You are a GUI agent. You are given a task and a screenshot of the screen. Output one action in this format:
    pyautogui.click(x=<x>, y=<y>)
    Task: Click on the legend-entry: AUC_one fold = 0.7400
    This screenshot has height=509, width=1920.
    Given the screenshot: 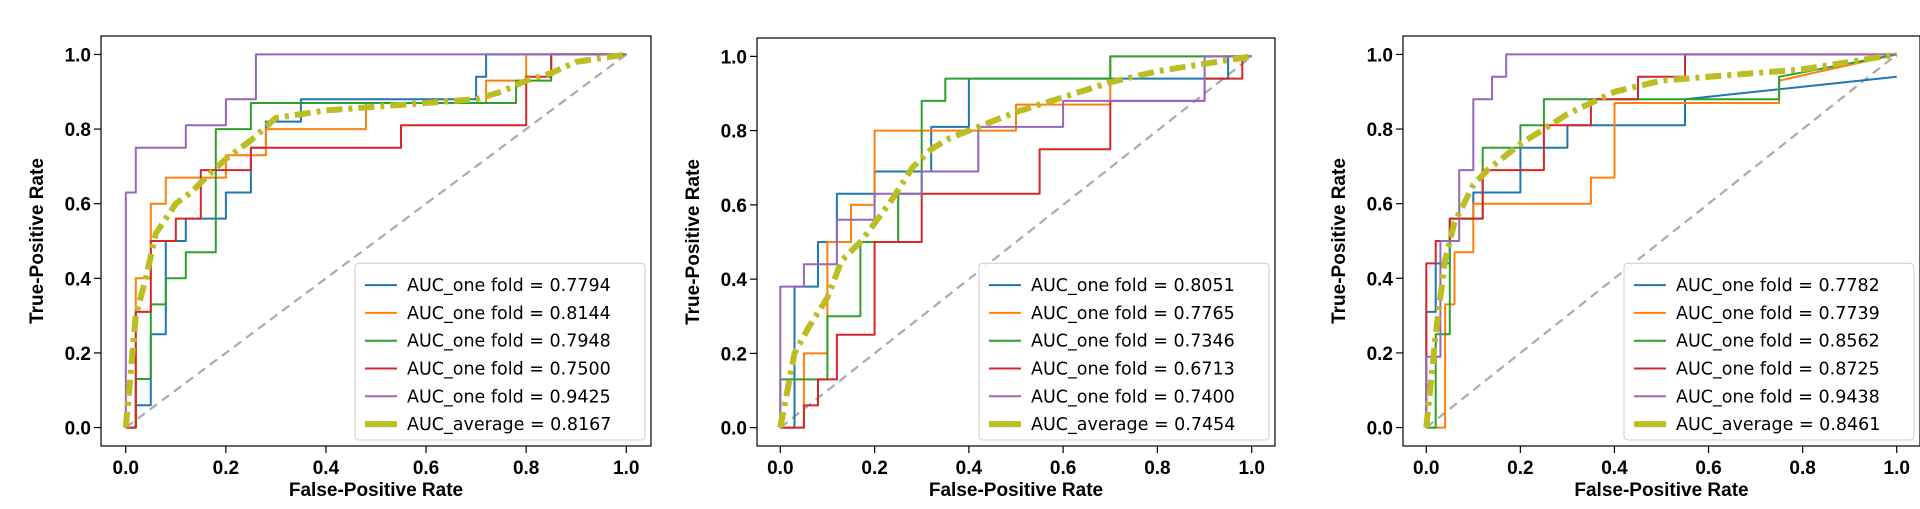 What is the action you would take?
    pyautogui.click(x=1133, y=397)
    